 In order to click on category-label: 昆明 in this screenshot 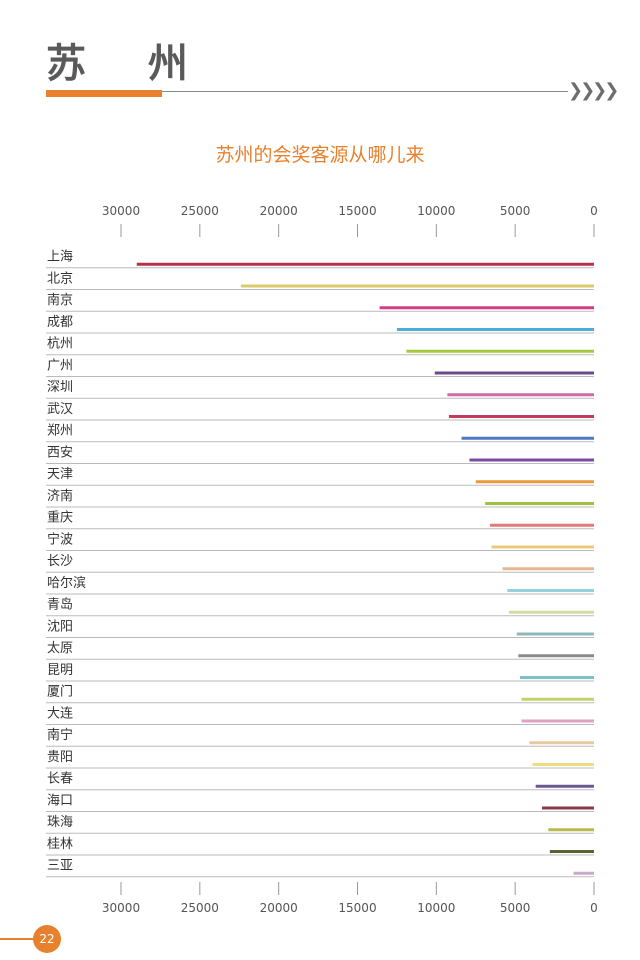, I will do `click(60, 670)`.